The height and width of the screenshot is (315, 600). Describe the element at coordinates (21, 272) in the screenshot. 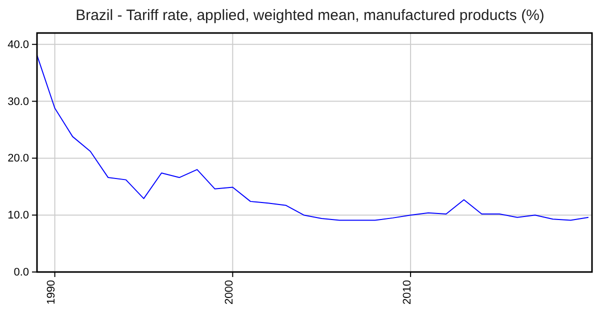

I see `y-tick-label: 0.0` at that location.